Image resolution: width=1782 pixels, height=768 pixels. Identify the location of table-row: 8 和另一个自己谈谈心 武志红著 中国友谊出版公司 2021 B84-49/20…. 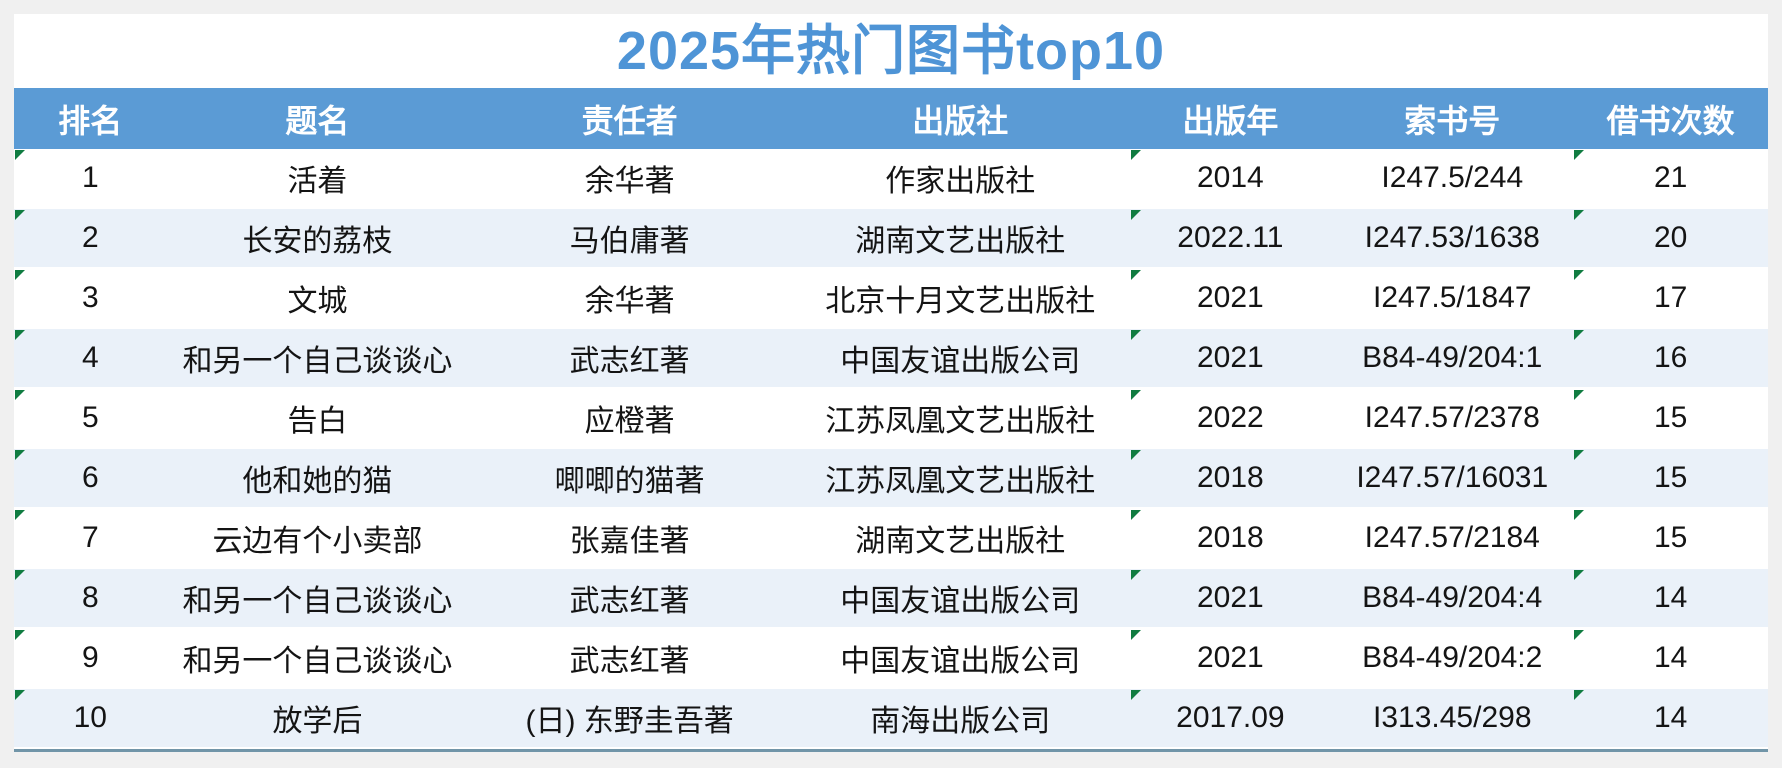
(891, 598).